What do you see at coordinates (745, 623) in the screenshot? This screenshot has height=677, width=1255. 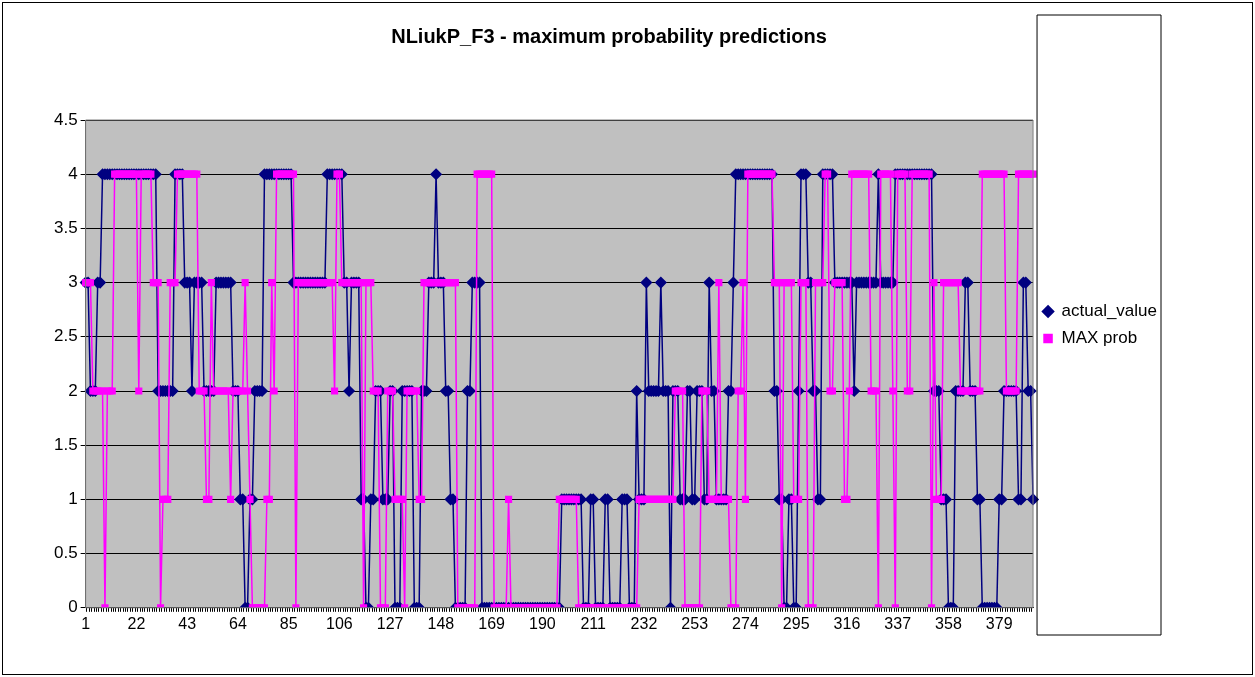 I see `x-tick-label: 274` at bounding box center [745, 623].